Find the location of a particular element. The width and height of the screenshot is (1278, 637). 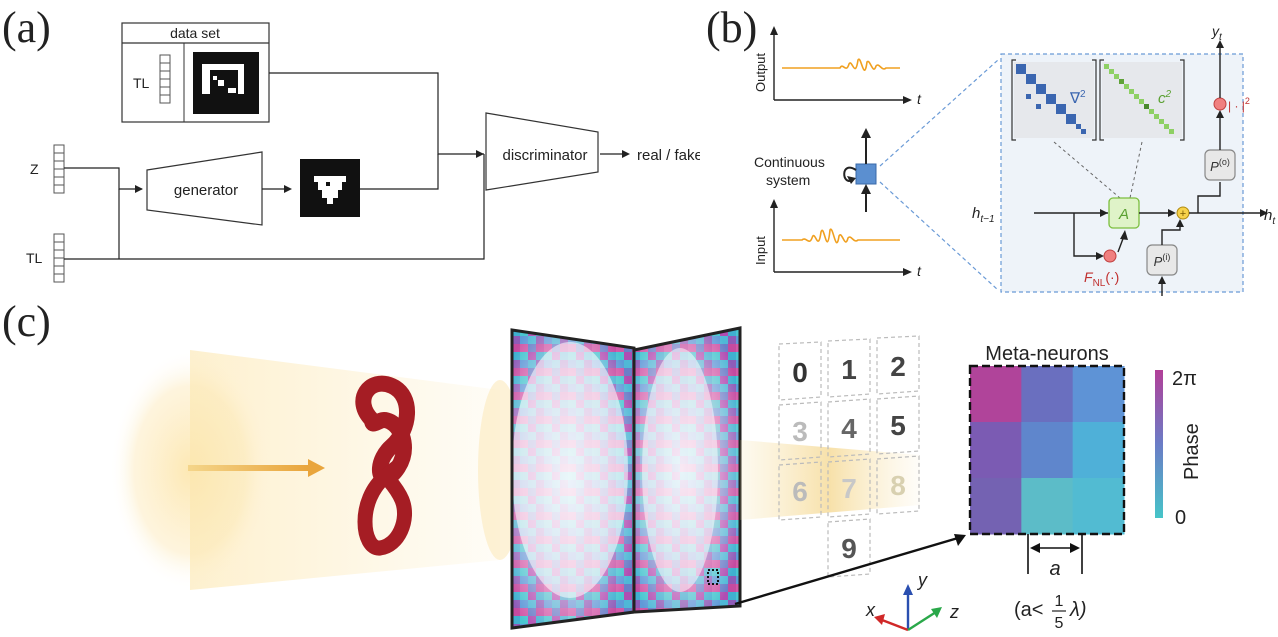

axis-y-label: y is located at coordinates (922, 580).